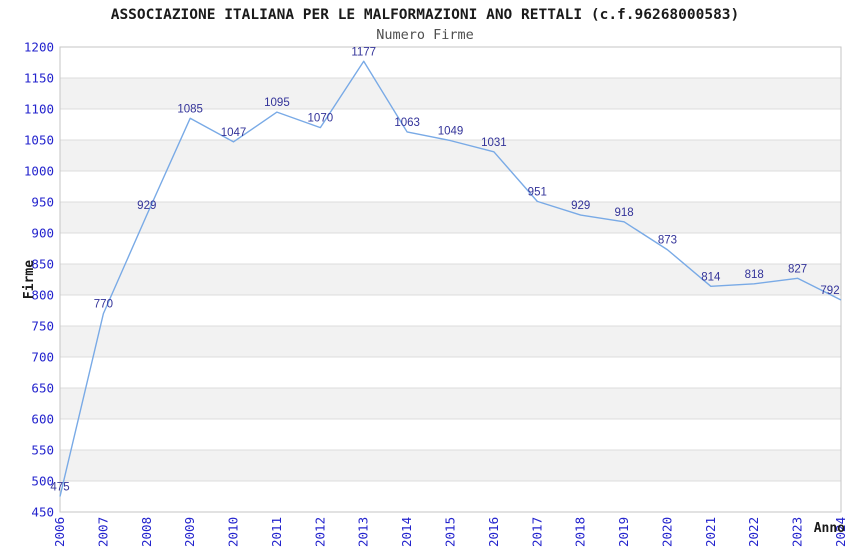  I want to click on y-tick-label: 1100, so click(39, 109).